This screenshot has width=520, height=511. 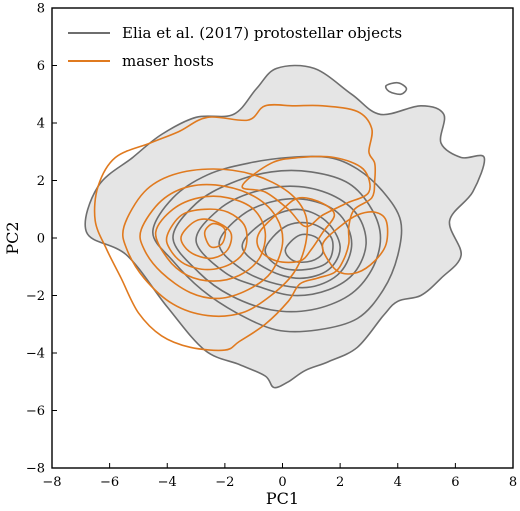 What do you see at coordinates (282, 482) in the screenshot?
I see `x-tick-label: 0` at bounding box center [282, 482].